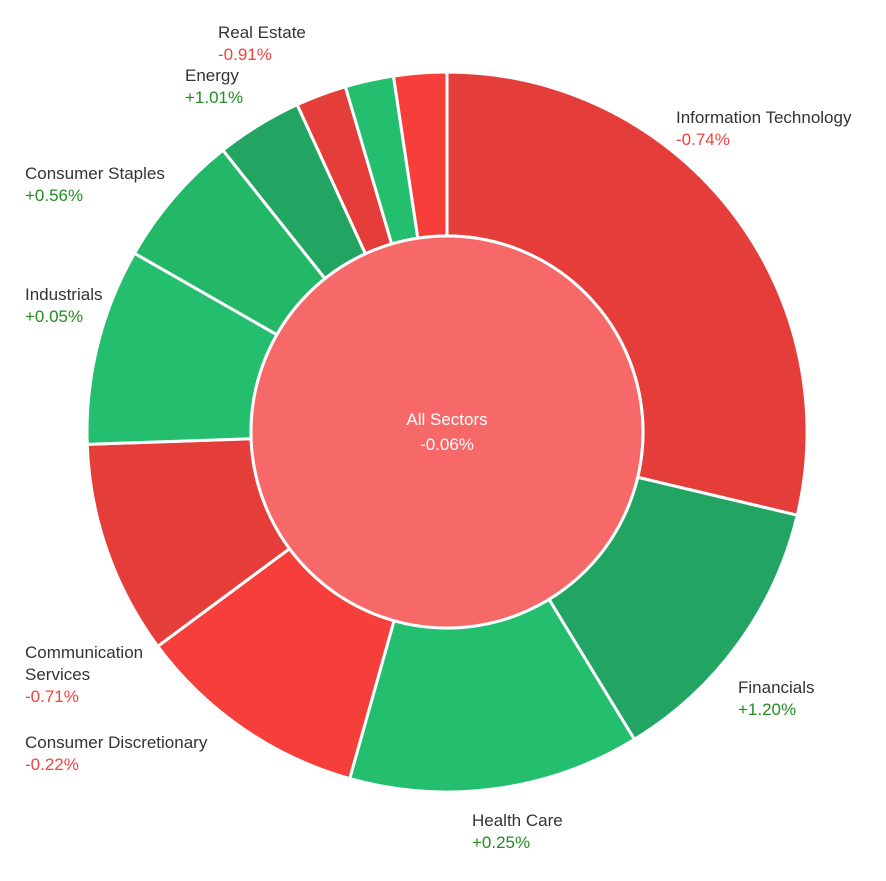 This screenshot has height=881, width=886. Describe the element at coordinates (116, 753) in the screenshot. I see `label-consumer-discretionary: Consumer Discretionary -0.22%` at that location.